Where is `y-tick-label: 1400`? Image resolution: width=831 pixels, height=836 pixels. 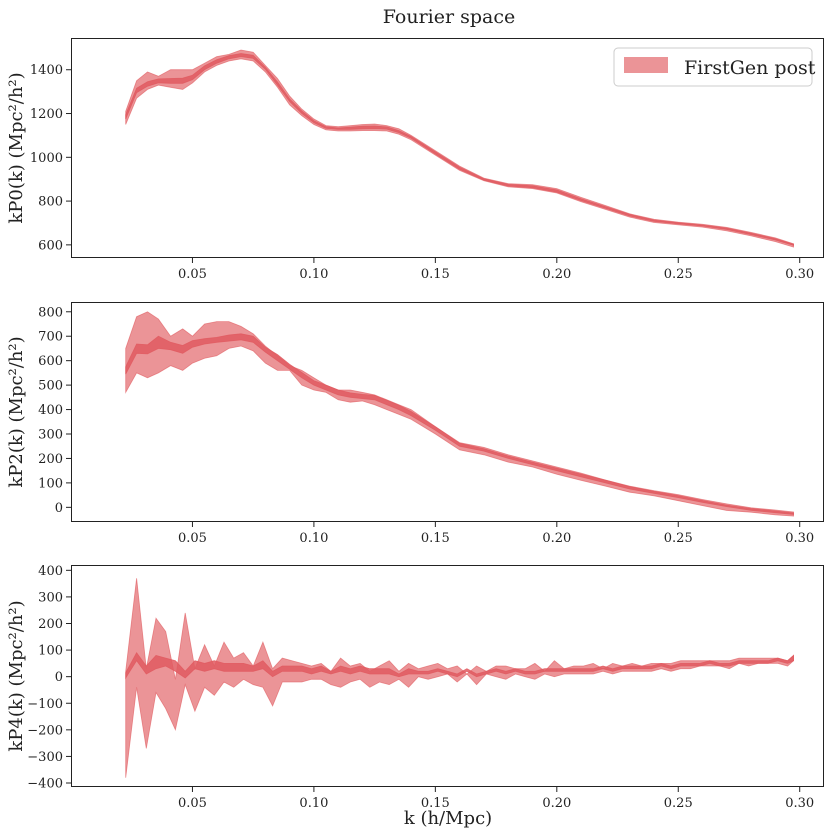 y-tick-label: 1400 is located at coordinates (46, 70).